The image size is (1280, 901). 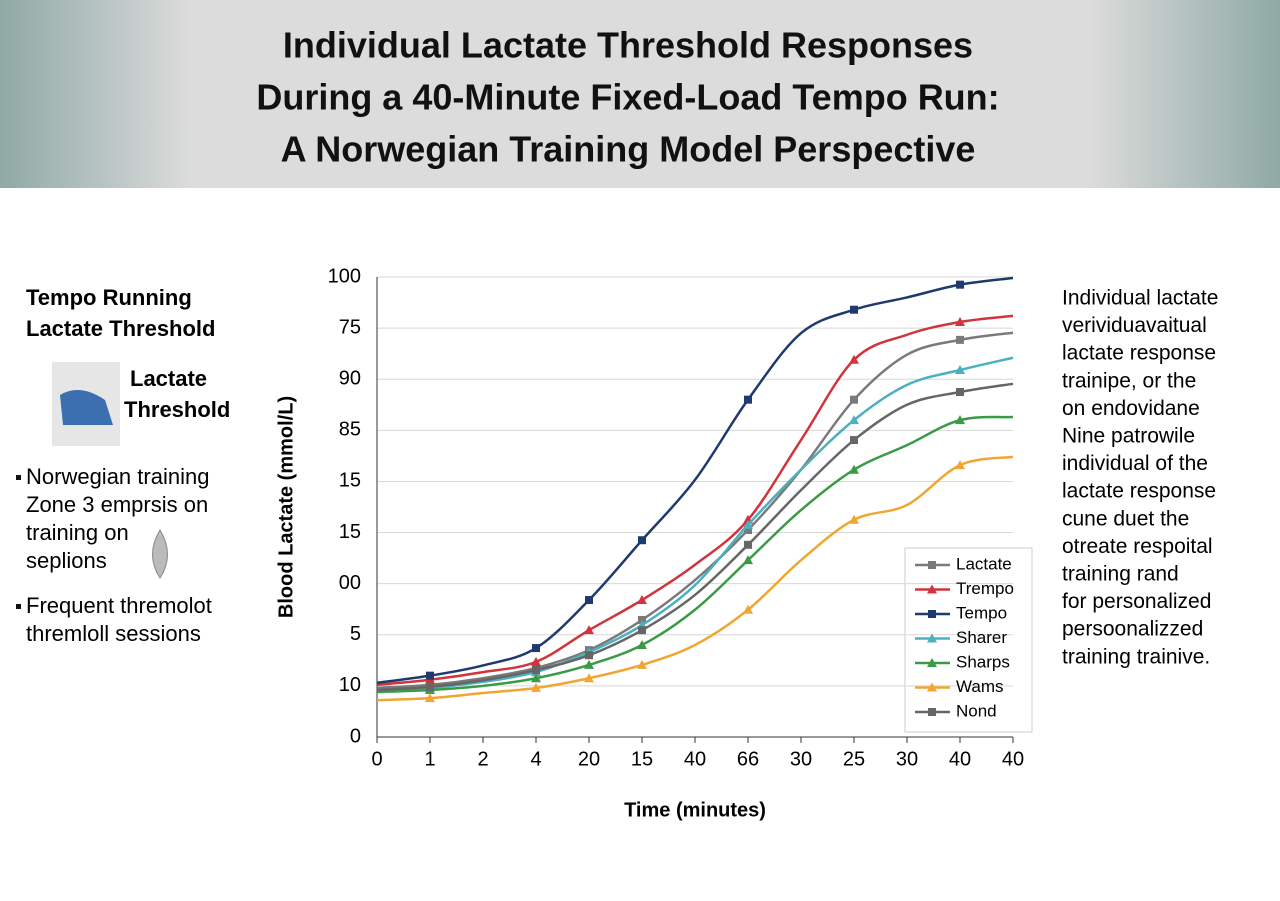 What do you see at coordinates (976, 710) in the screenshot?
I see `legend-label: Nond` at bounding box center [976, 710].